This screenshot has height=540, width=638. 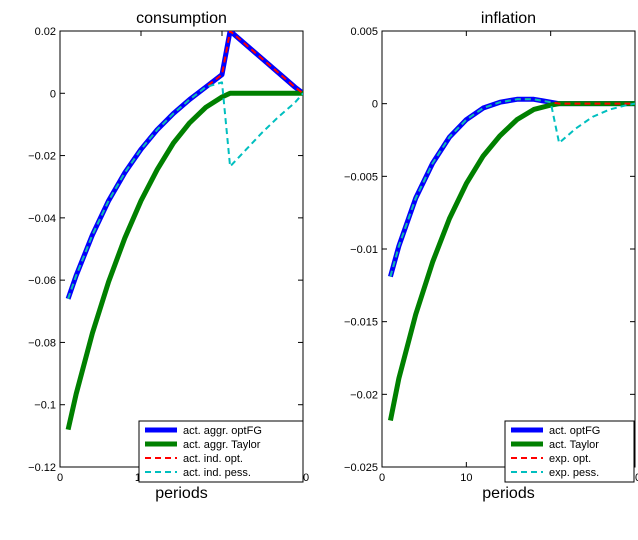 I want to click on legend-entry-exp-opt: exp. opt., so click(x=570, y=459).